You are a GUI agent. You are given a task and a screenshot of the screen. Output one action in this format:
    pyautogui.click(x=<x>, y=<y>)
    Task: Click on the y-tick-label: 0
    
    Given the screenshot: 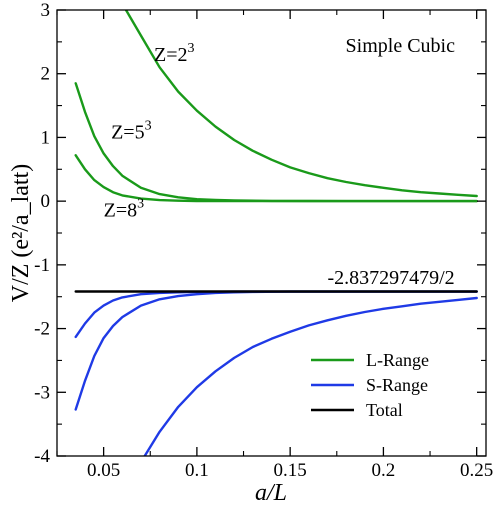 What is the action you would take?
    pyautogui.click(x=46, y=201)
    